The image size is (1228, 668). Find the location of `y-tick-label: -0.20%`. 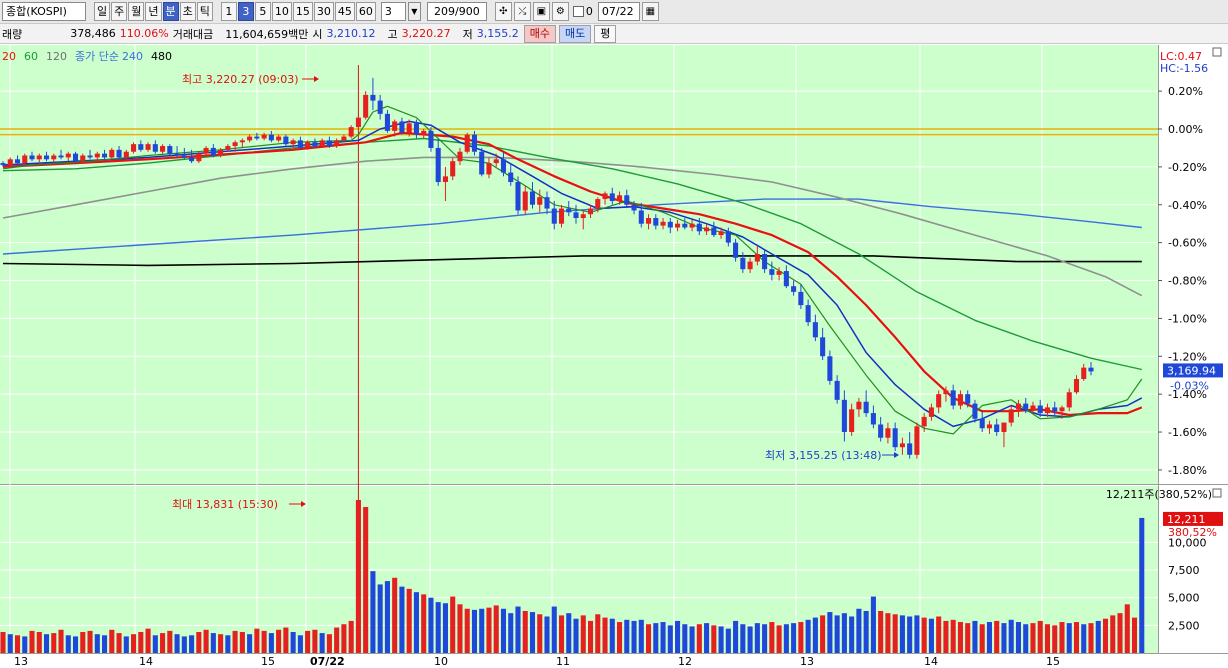

y-tick-label: -0.20% is located at coordinates (1187, 167).